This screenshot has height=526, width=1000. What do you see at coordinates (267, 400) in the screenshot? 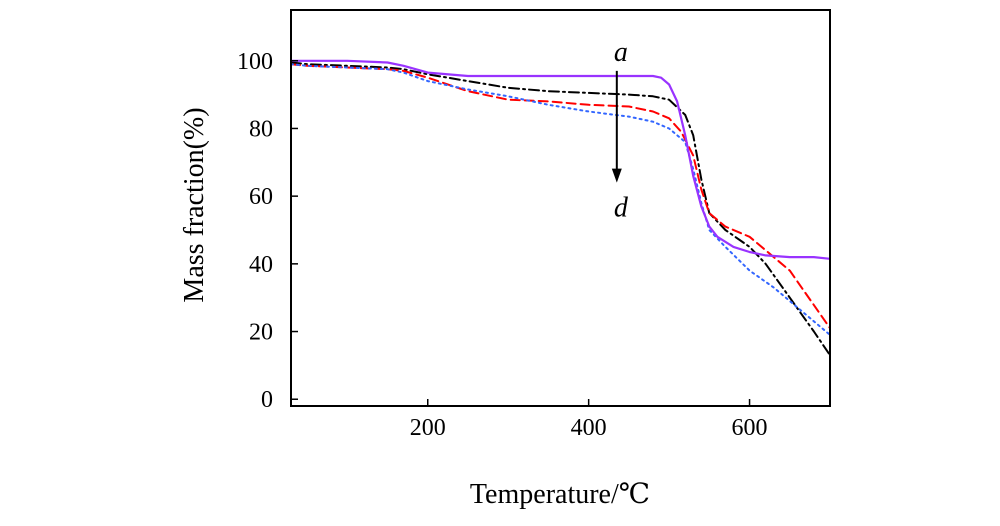
I see `y-tick-label-0: 0` at bounding box center [267, 400].